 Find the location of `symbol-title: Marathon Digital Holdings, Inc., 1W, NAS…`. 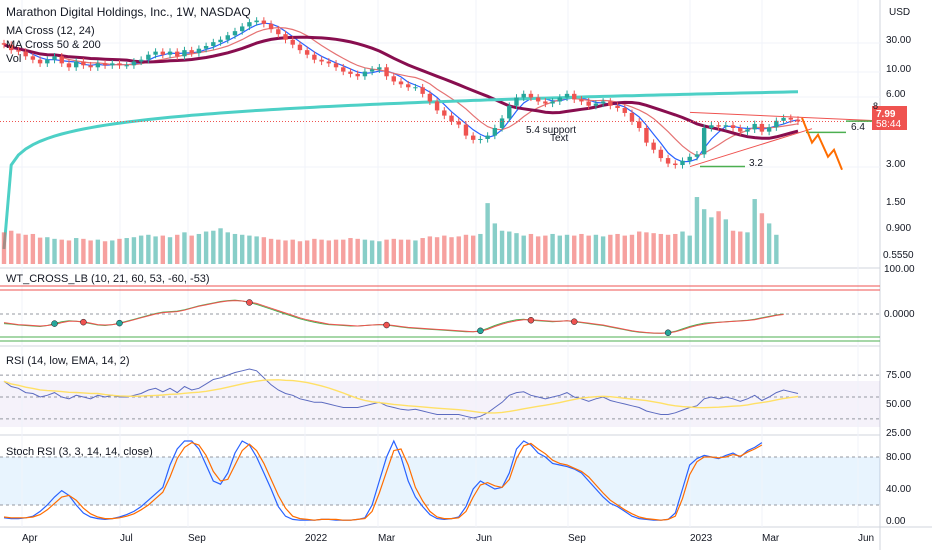

symbol-title: Marathon Digital Holdings, Inc., 1W, NAS… is located at coordinates (128, 12).